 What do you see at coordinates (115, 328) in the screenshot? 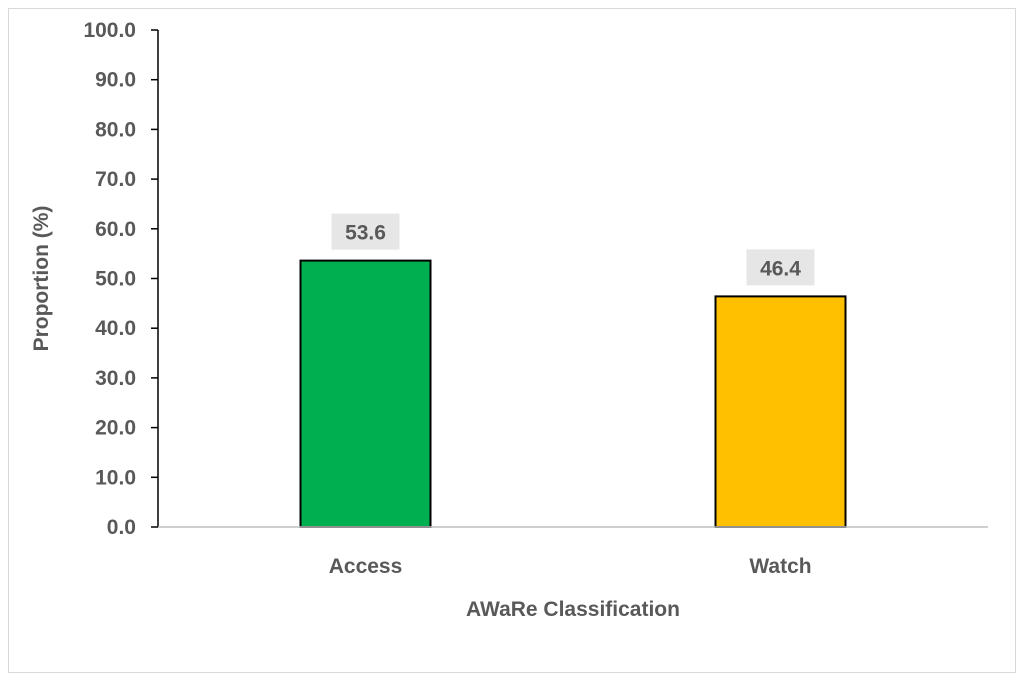
I see `y-tick-label: 40.0` at bounding box center [115, 328].